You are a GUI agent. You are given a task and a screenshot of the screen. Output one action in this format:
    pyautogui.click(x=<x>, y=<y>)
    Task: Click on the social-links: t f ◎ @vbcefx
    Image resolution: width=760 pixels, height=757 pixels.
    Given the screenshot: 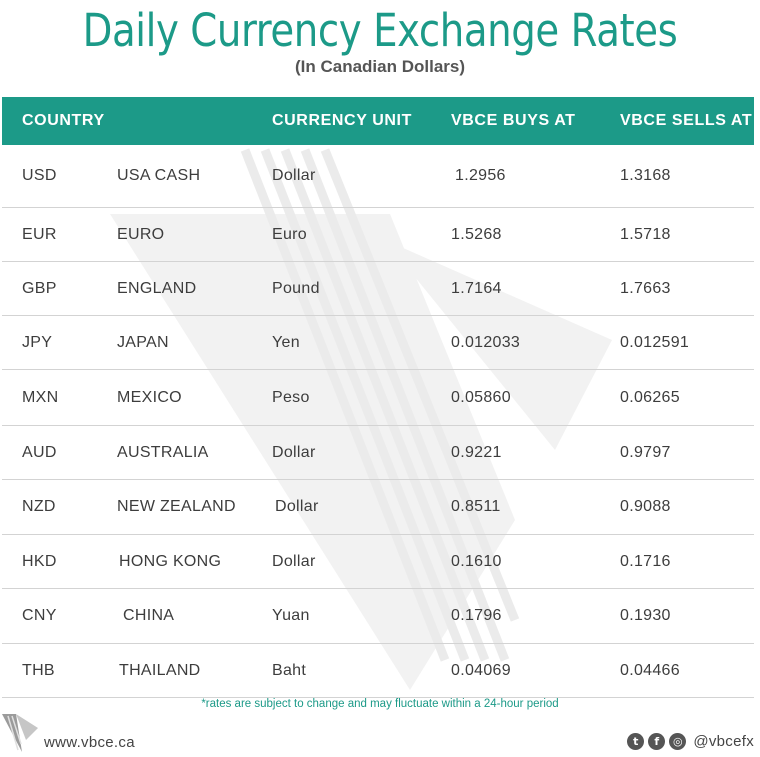 What is the action you would take?
    pyautogui.click(x=690, y=741)
    